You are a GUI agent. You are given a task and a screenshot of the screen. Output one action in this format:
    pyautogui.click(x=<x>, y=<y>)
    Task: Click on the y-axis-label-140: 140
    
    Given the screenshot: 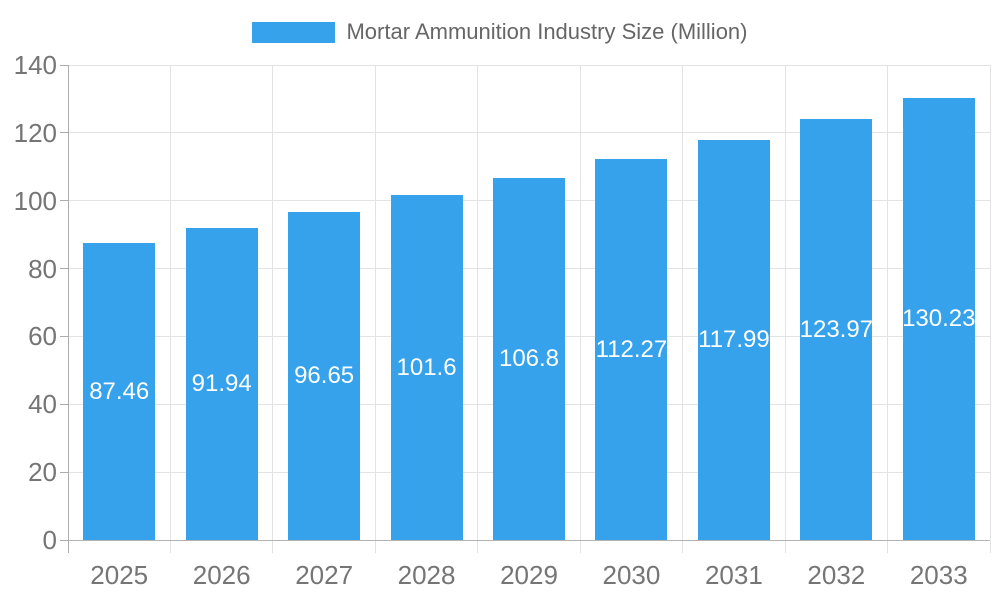 What is the action you would take?
    pyautogui.click(x=35, y=65)
    